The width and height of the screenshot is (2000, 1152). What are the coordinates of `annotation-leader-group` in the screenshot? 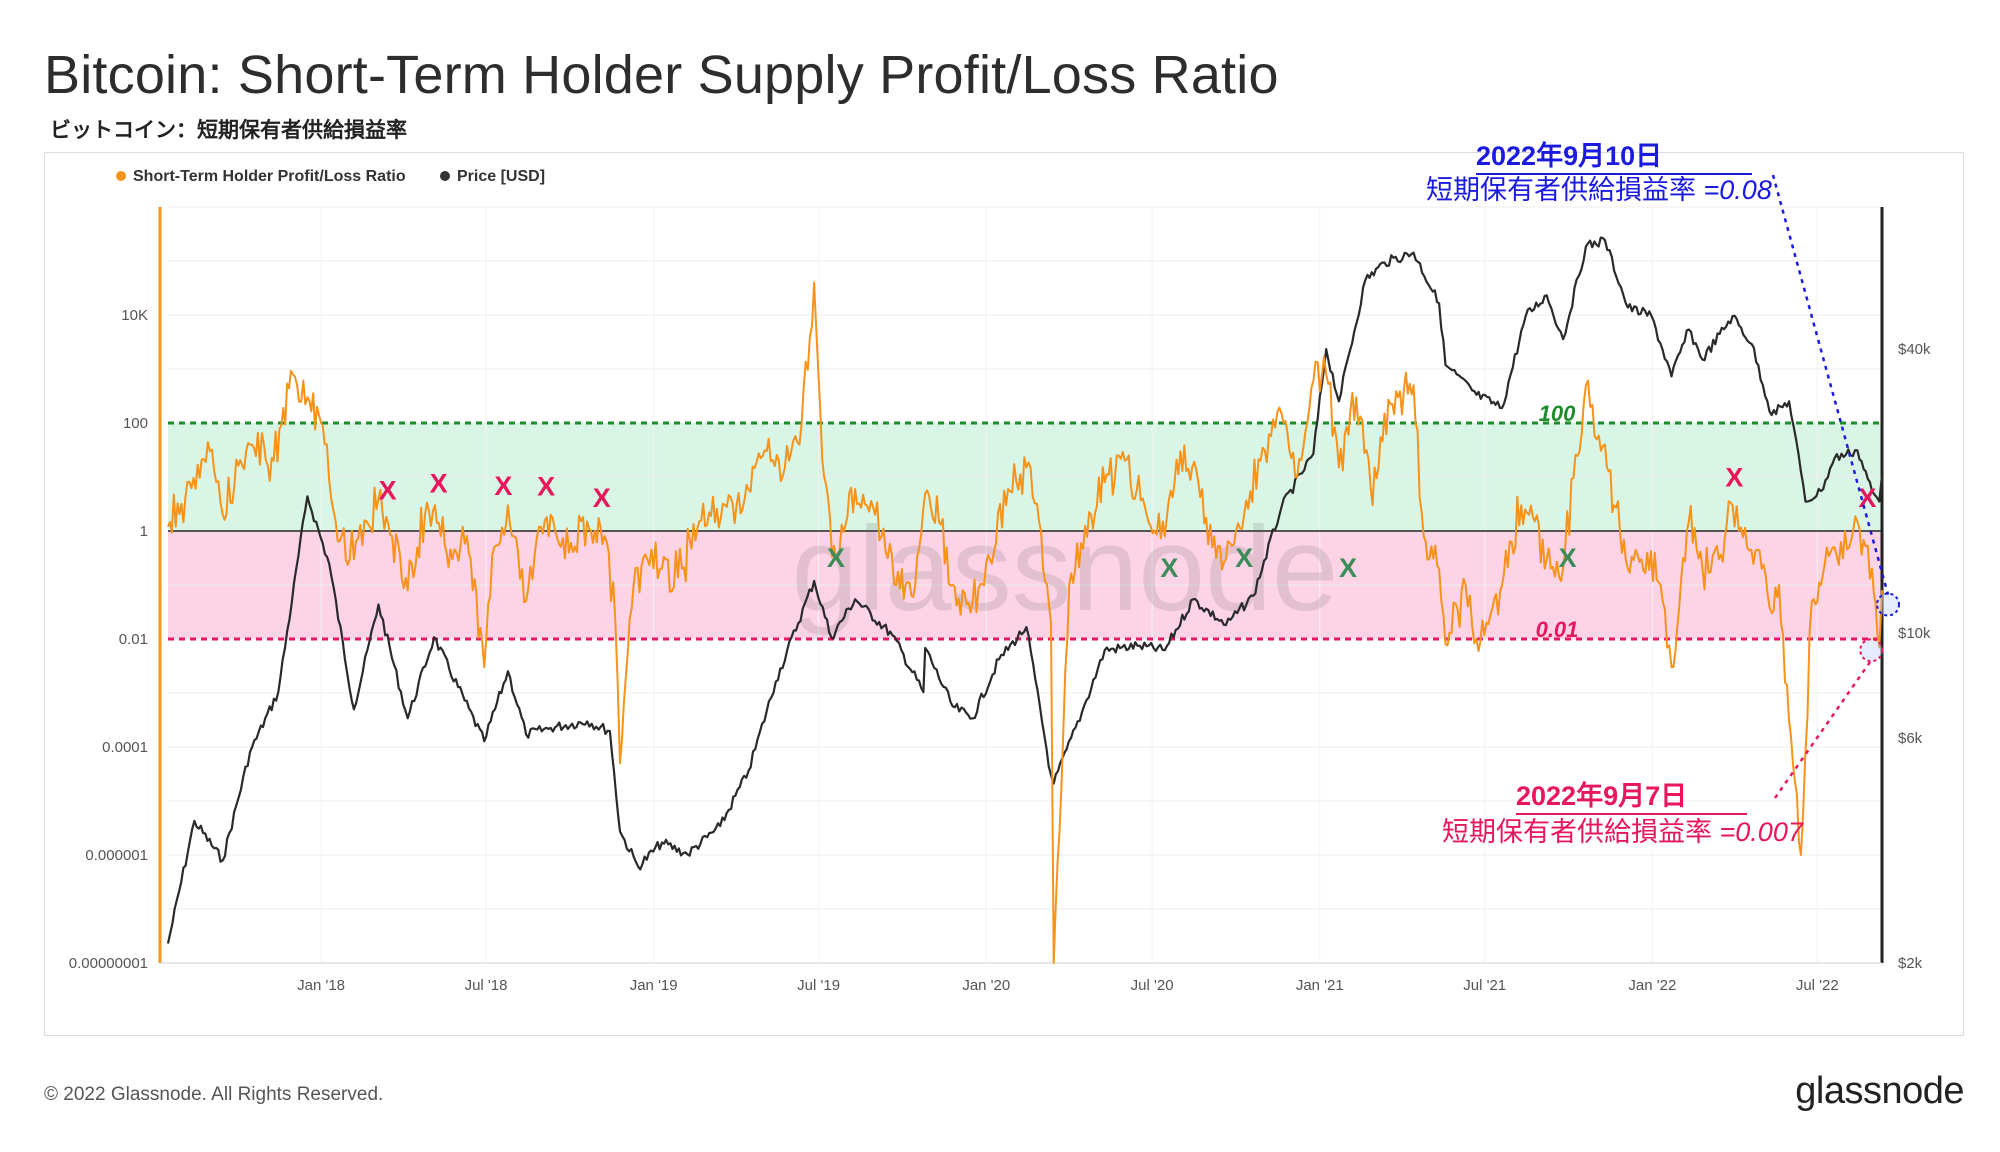 It's located at (1830, 486).